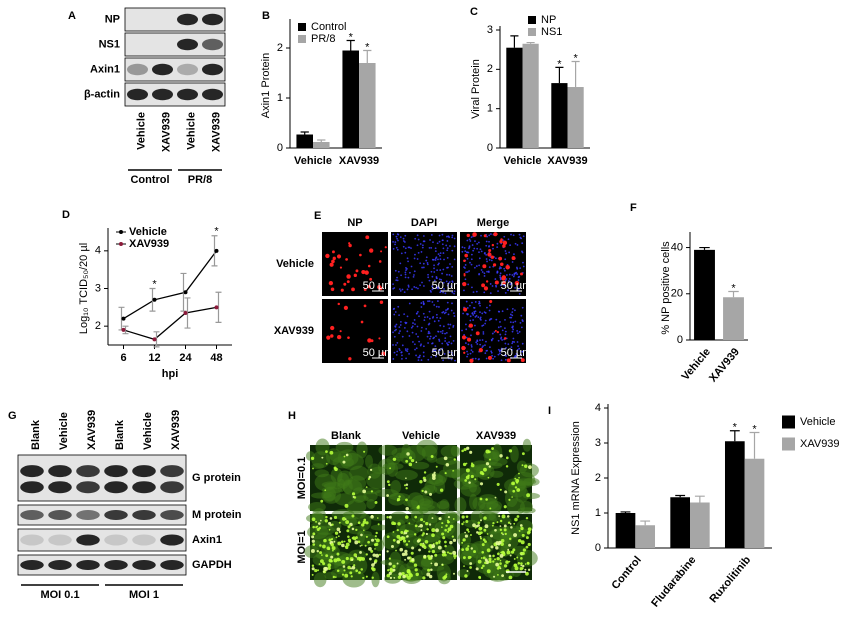 The width and height of the screenshot is (852, 626). What do you see at coordinates (216, 307) in the screenshot?
I see `marker` at bounding box center [216, 307].